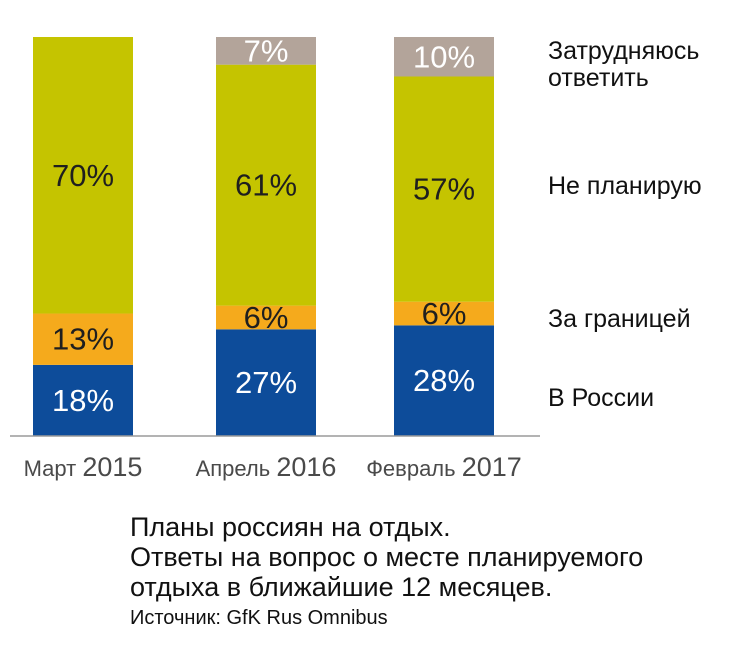  I want to click on data-label: 10%, so click(444, 56).